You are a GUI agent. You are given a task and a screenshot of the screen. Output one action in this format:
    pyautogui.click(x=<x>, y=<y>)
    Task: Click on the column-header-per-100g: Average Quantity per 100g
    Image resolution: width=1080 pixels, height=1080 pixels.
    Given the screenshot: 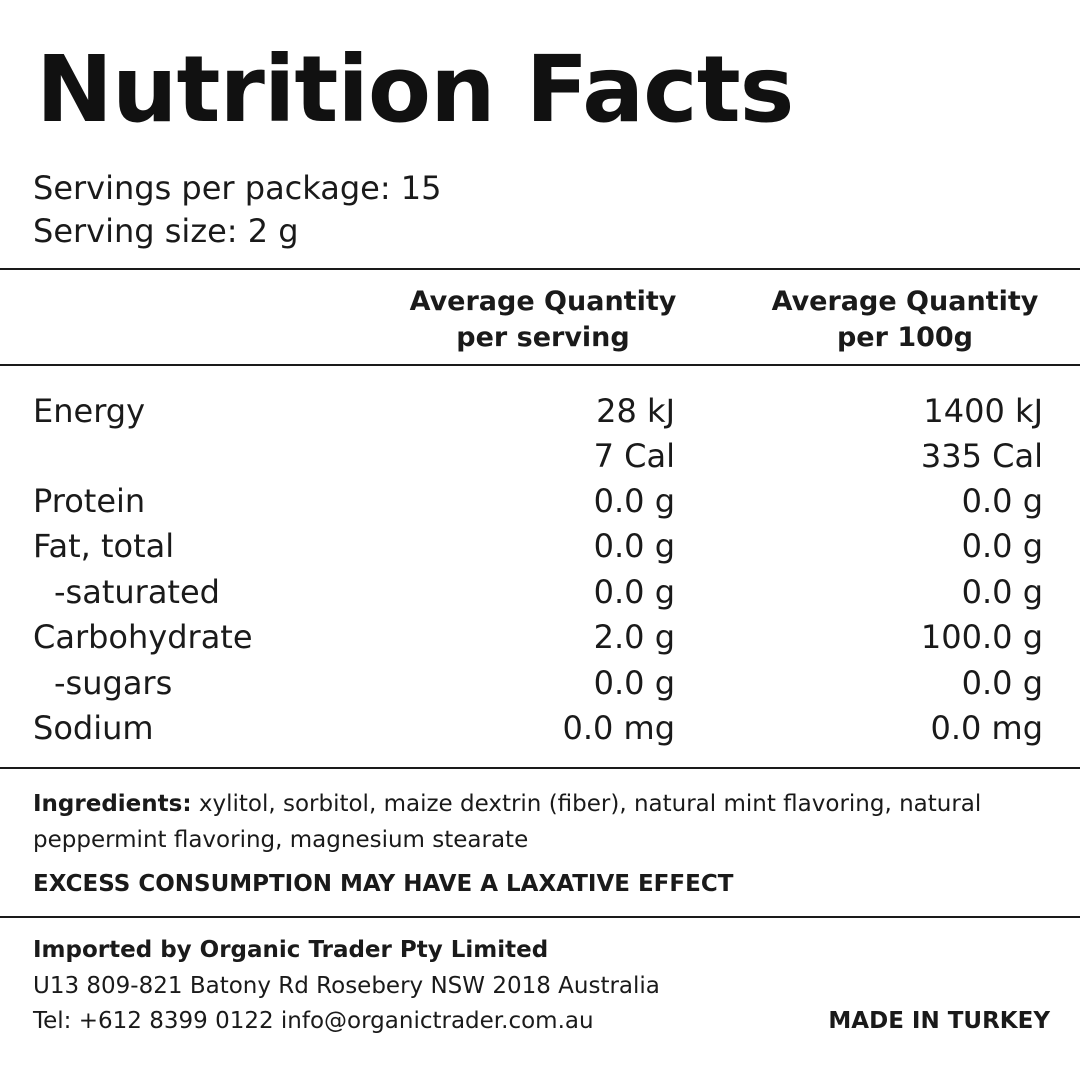 What is the action you would take?
    pyautogui.click(x=905, y=320)
    